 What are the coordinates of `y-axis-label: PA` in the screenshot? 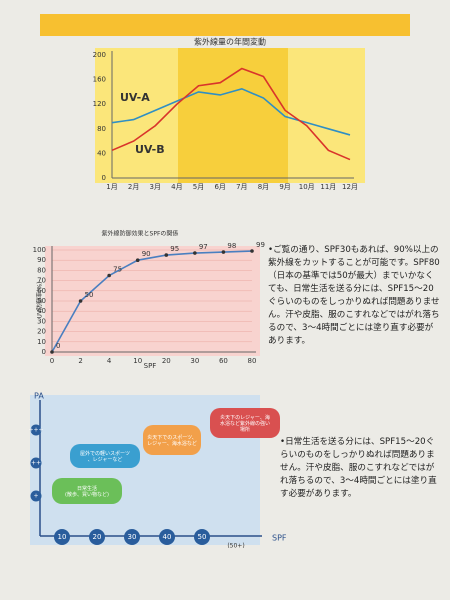 It's located at (39, 396).